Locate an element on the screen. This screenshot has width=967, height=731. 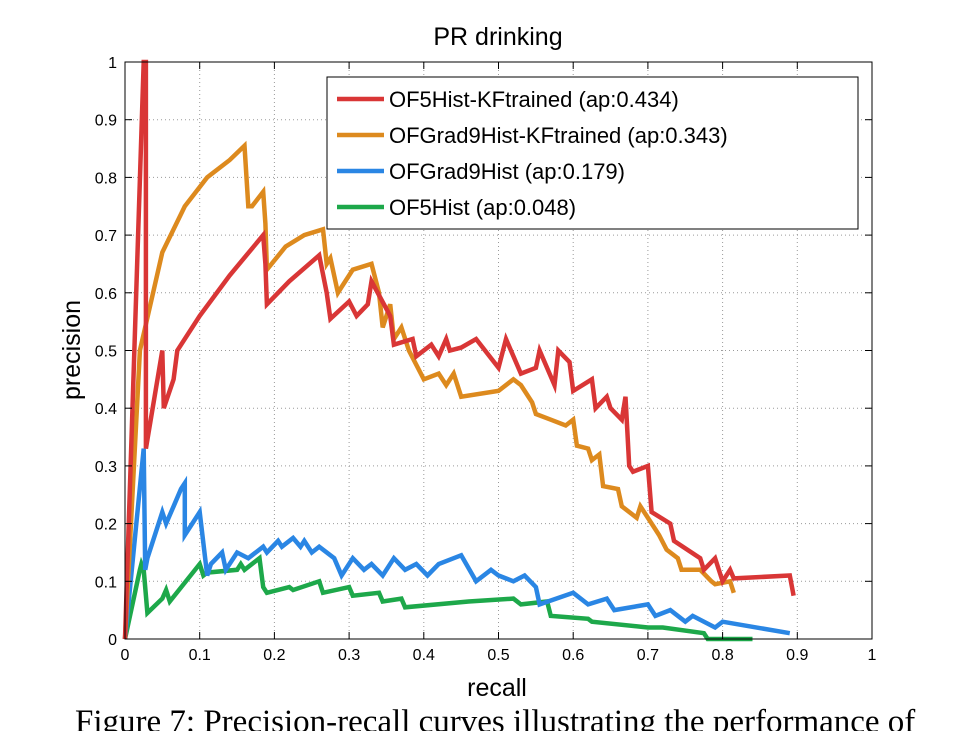
y-tick-label: 0.3 is located at coordinates (106, 467).